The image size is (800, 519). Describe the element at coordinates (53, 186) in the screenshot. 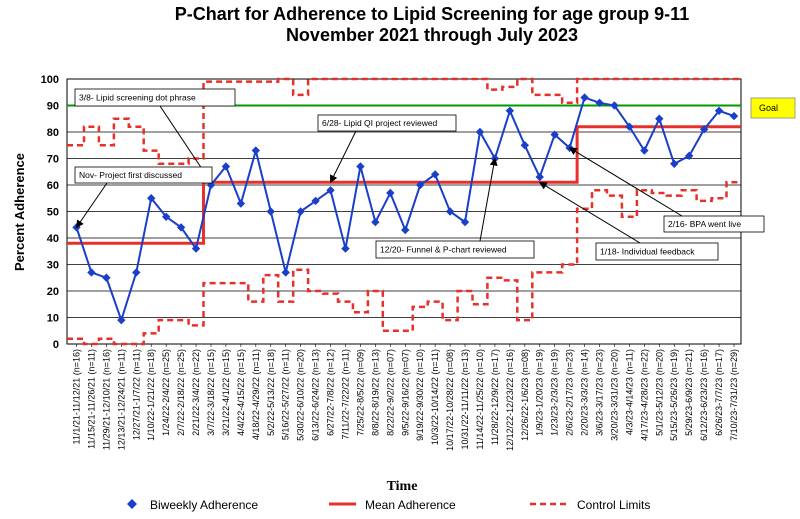

I see `y-tick-label: 60` at that location.